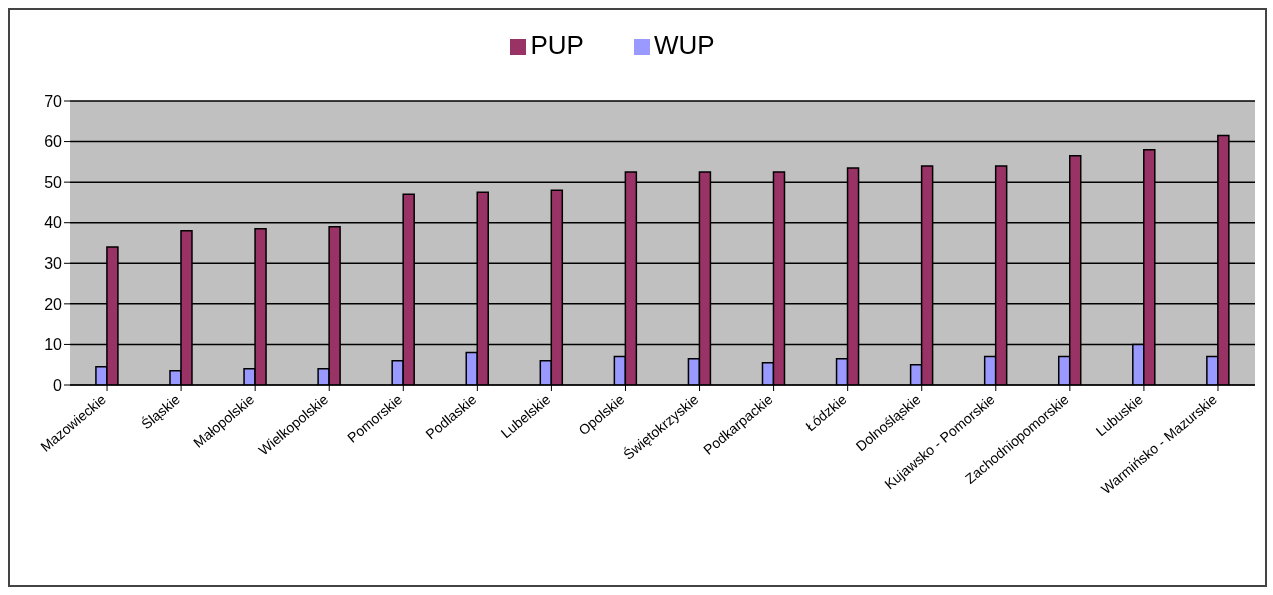 The width and height of the screenshot is (1273, 595). I want to click on y-tick-label: 40, so click(53, 223).